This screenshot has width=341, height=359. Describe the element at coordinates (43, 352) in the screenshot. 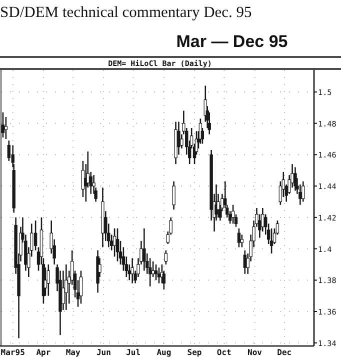

I see `x-tick-label: Apr` at that location.